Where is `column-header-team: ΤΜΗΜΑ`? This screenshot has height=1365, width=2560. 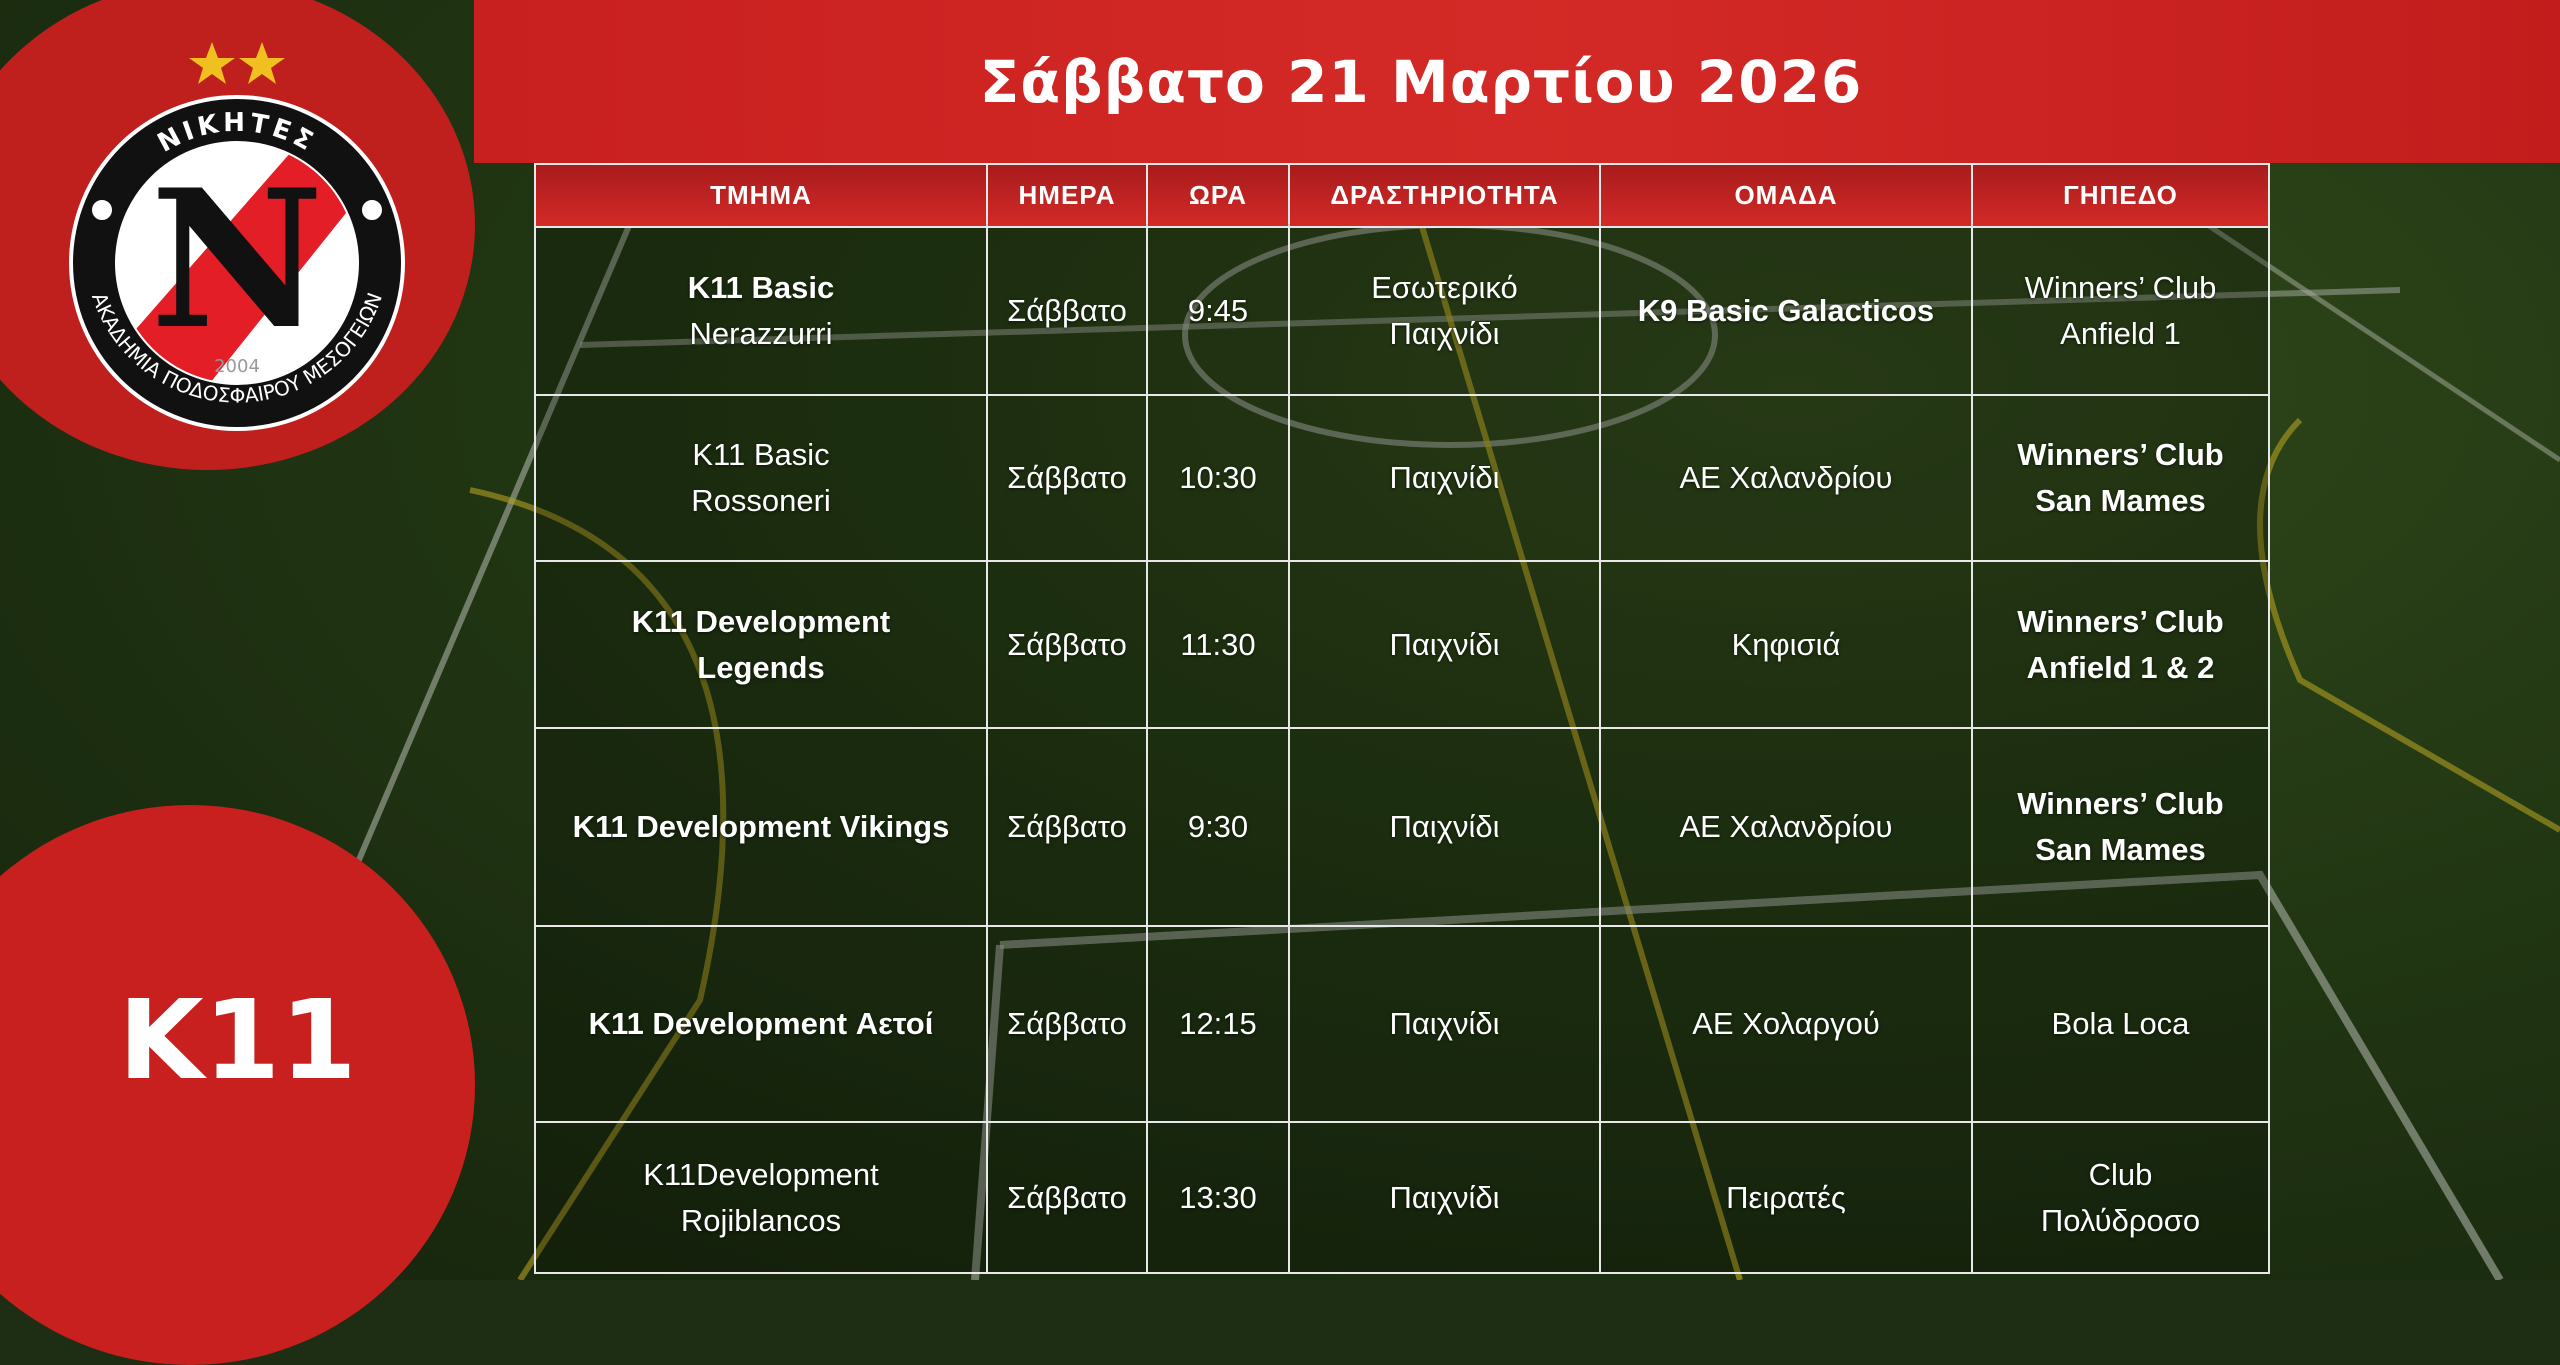
column-header-team: ΤΜΗΜΑ is located at coordinates (761, 195).